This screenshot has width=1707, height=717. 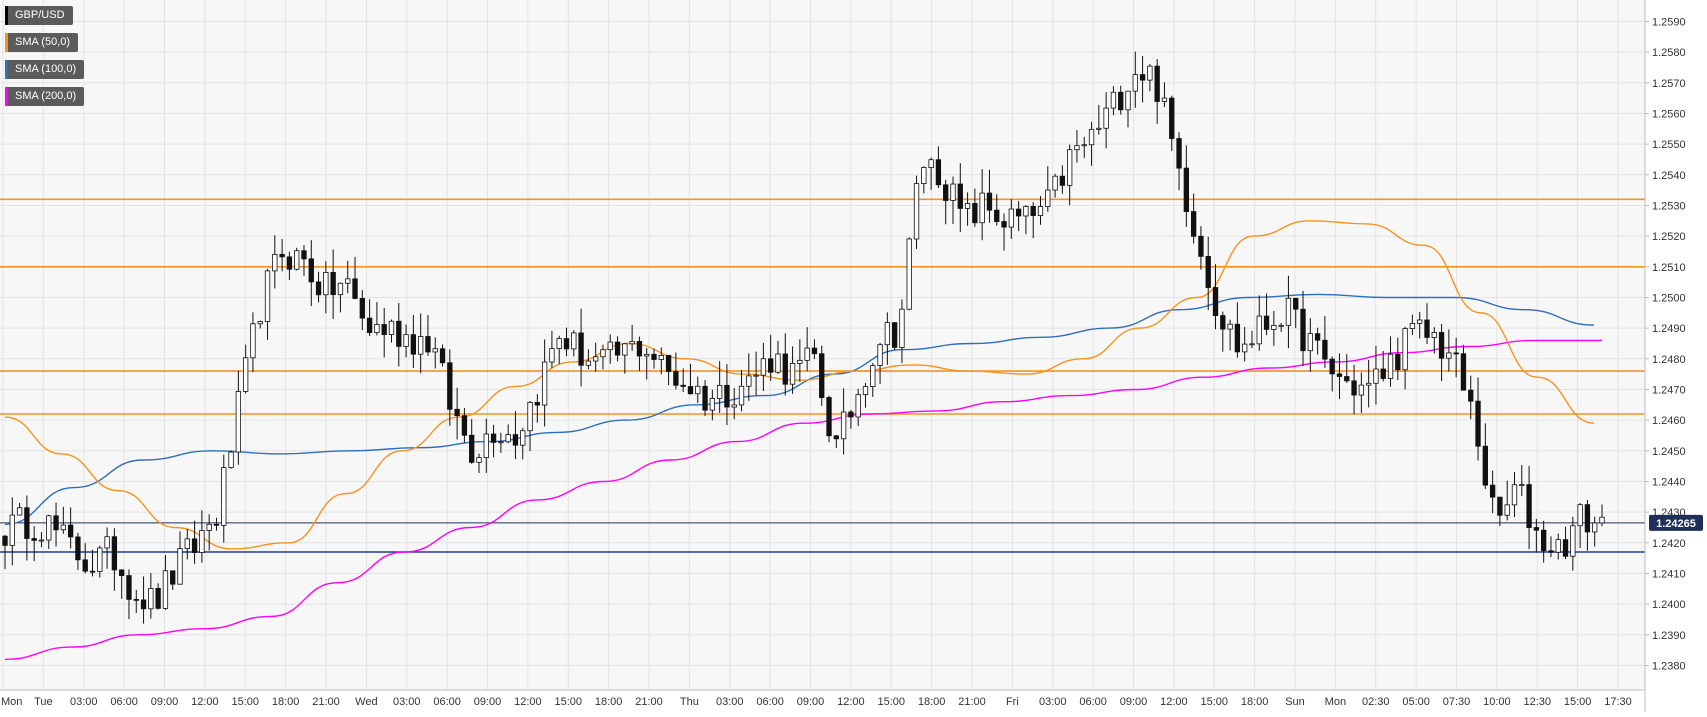 I want to click on y-tick-label: 1.2420, so click(x=1669, y=544).